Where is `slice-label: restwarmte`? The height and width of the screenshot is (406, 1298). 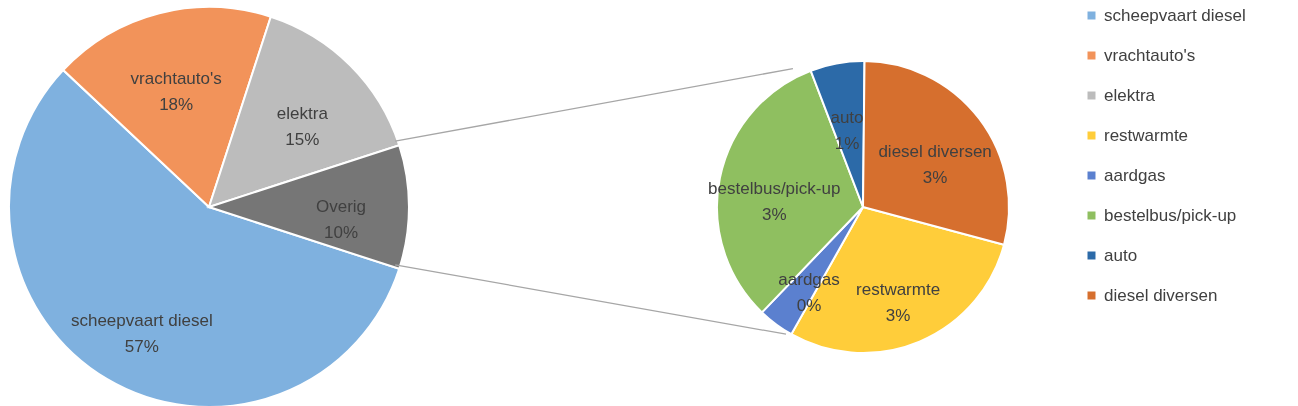 slice-label: restwarmte is located at coordinates (898, 290).